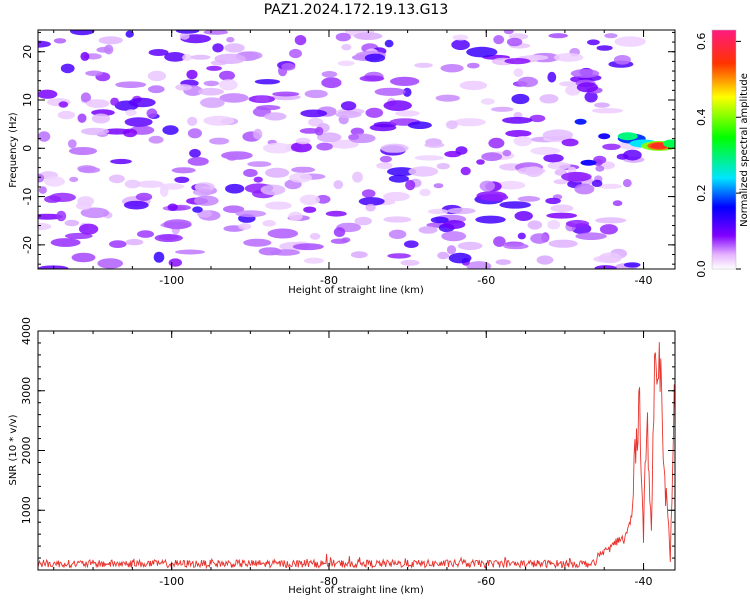 The image size is (750, 600). What do you see at coordinates (486, 280) in the screenshot?
I see `x-tick-label: -60` at bounding box center [486, 280].